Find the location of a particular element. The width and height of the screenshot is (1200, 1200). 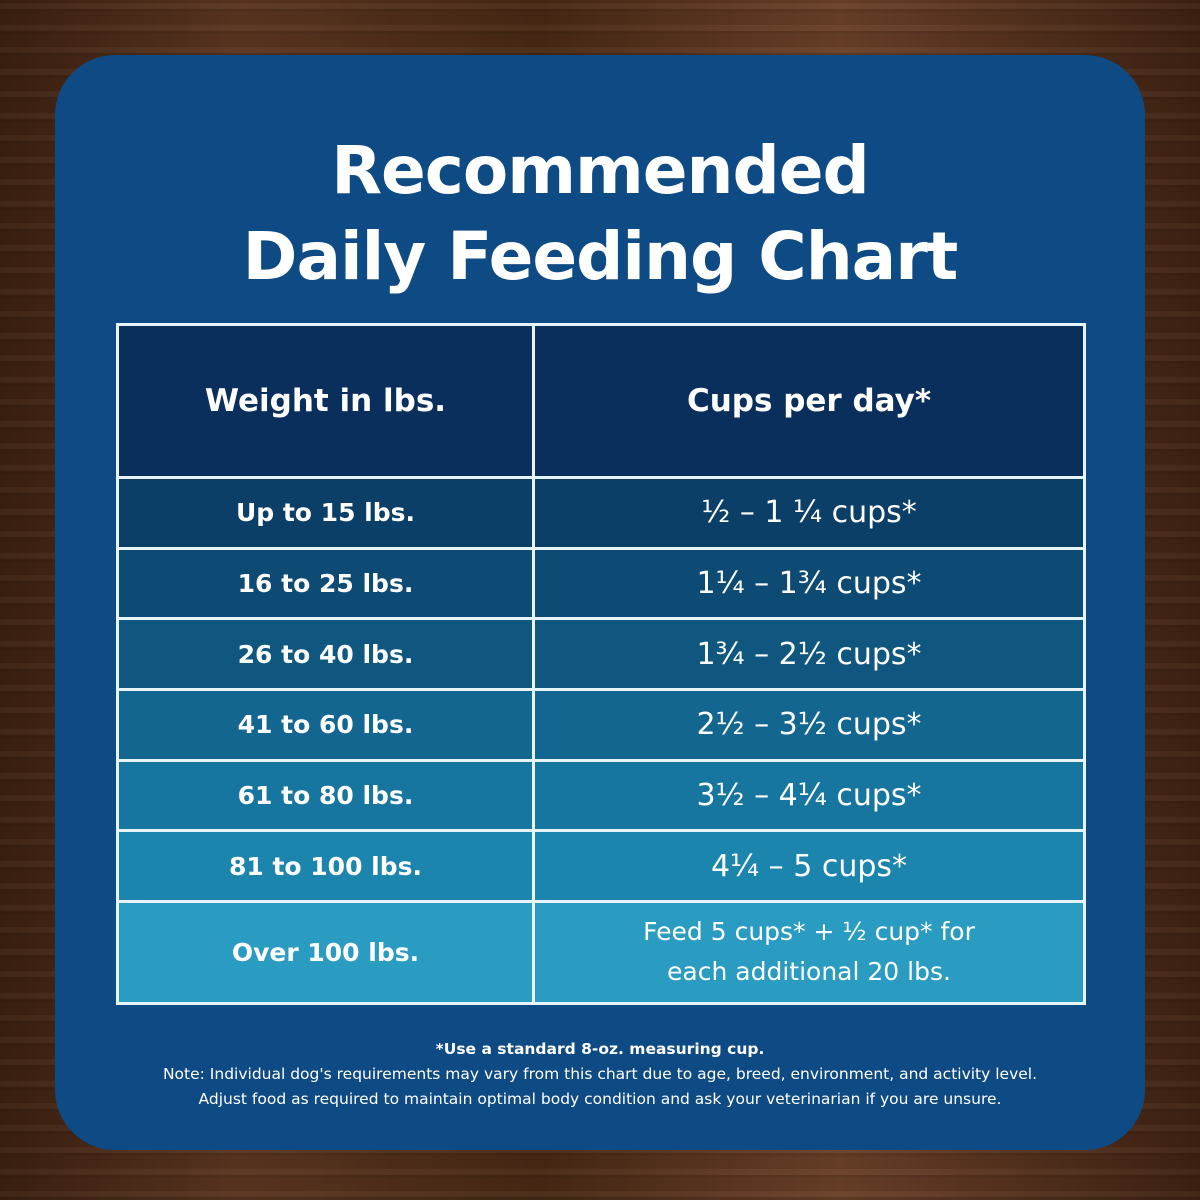

table-row: Up to 15 lbs. ½ – 1 ¼ cups* is located at coordinates (601, 513).